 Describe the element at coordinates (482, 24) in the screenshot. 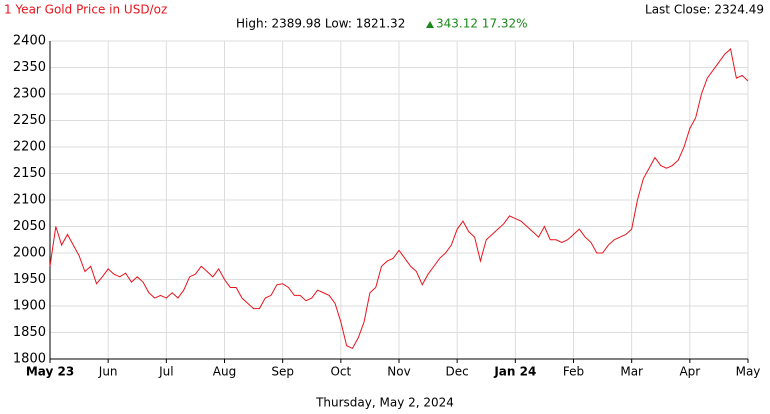

I see `change: 343.12 17.32%` at that location.